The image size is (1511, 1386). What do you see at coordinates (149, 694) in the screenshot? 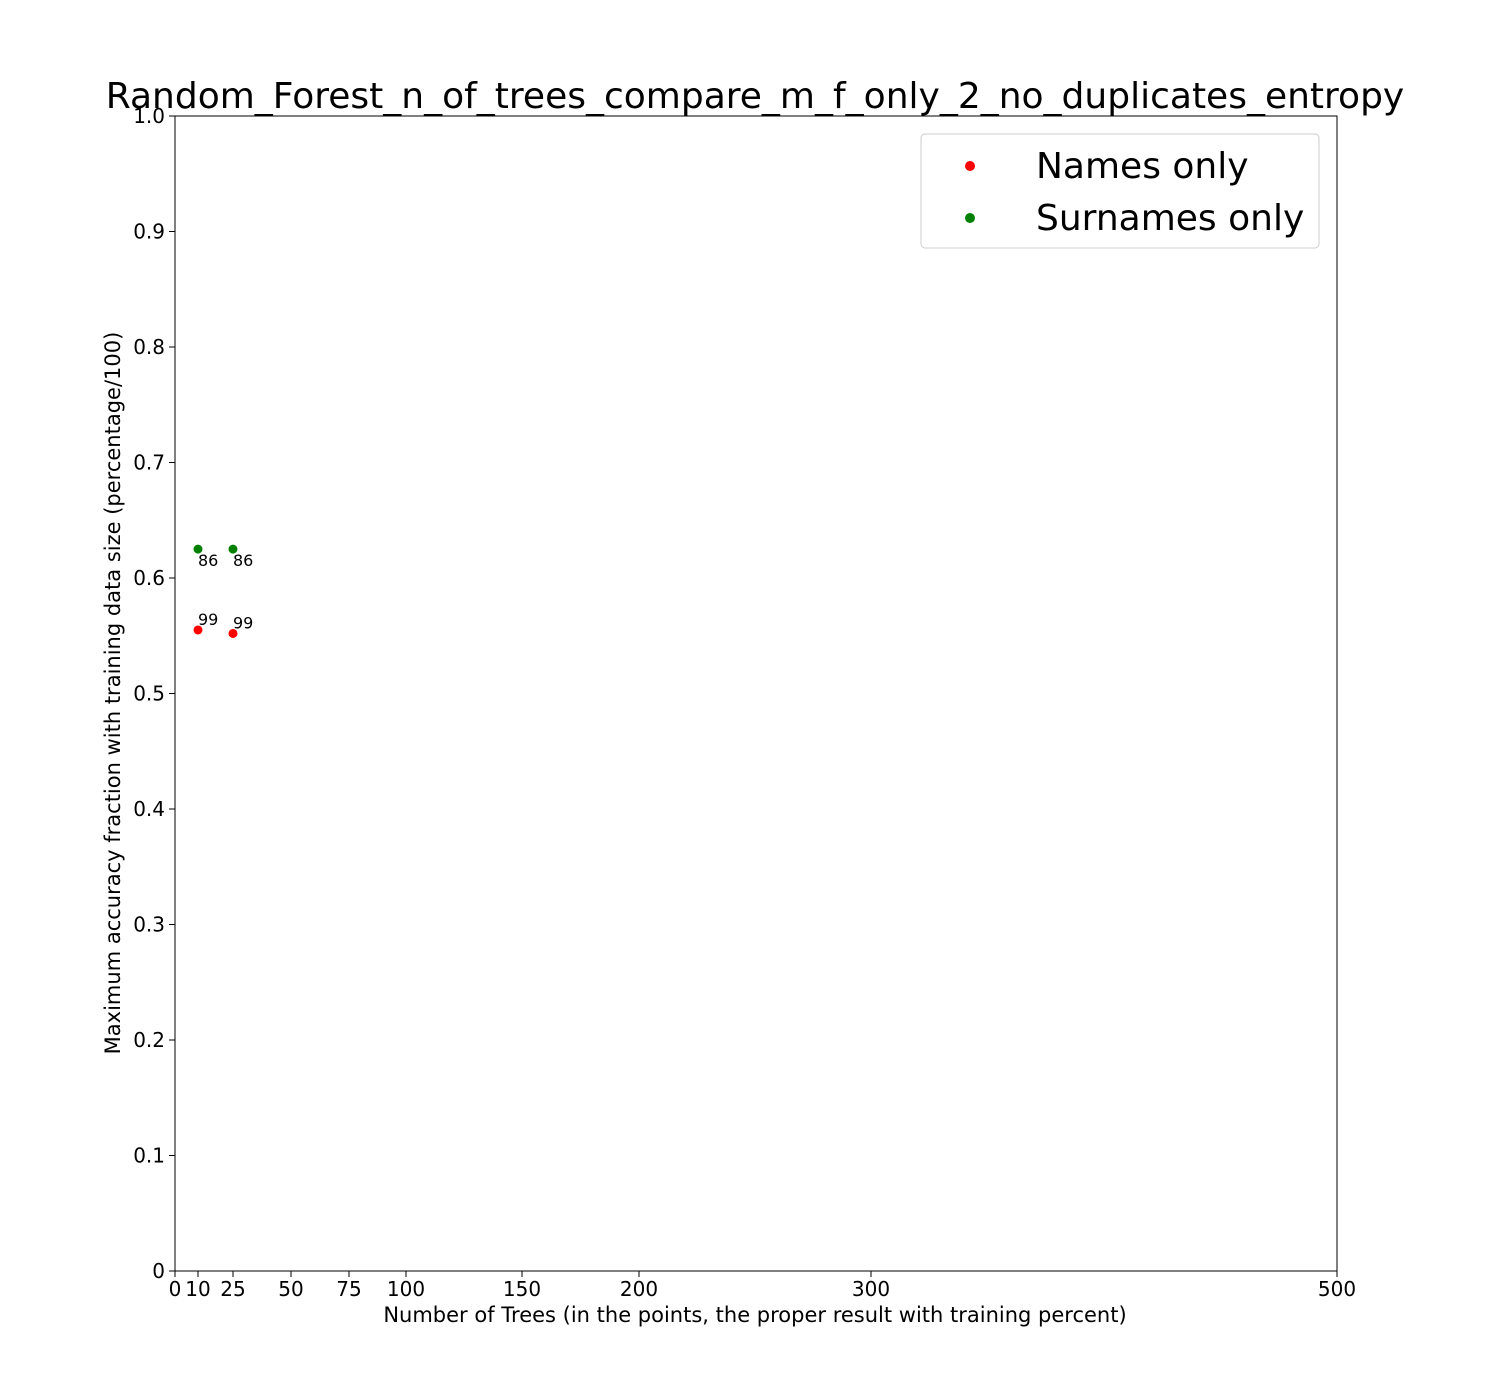
I see `y-tick-label: 0.5` at bounding box center [149, 694].